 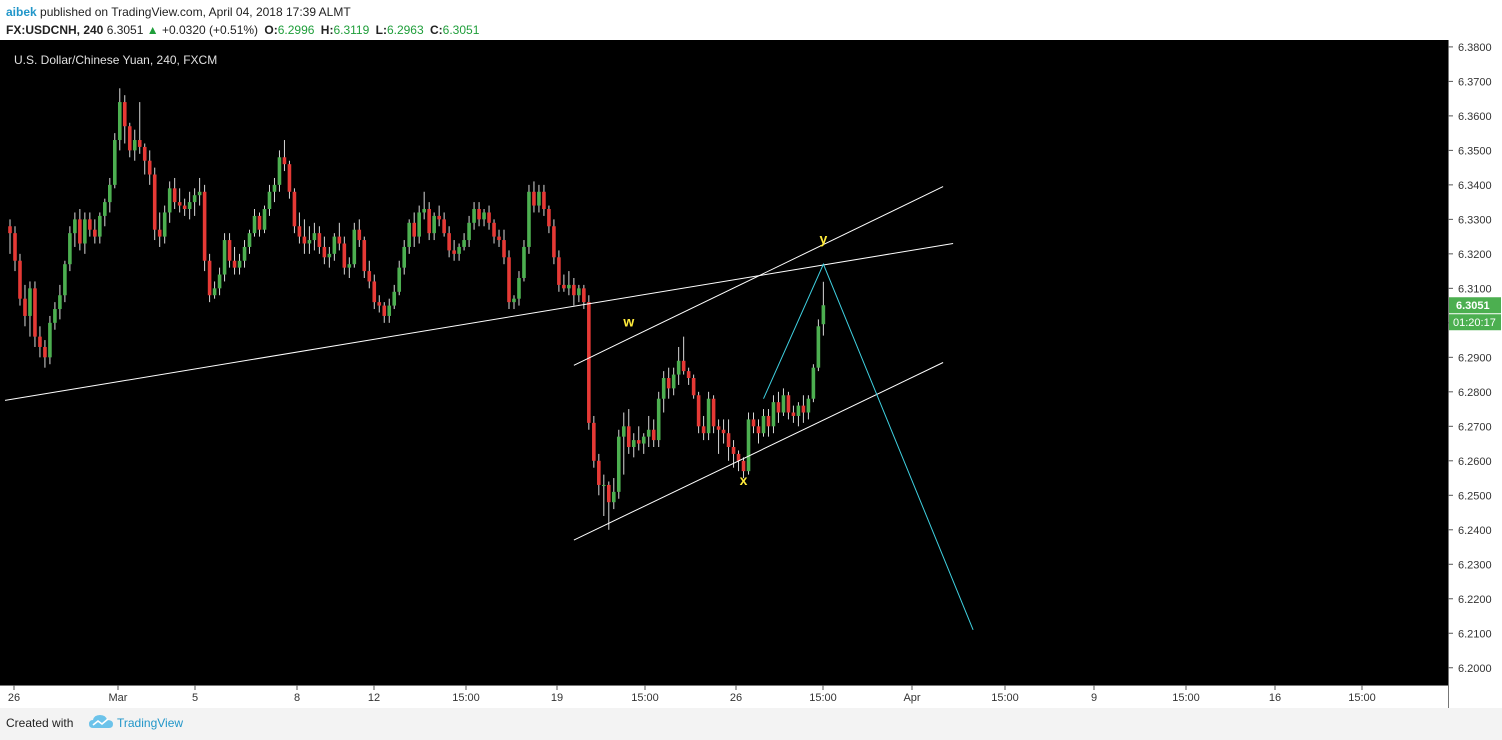 I want to click on author-link: aibek, so click(x=21, y=12).